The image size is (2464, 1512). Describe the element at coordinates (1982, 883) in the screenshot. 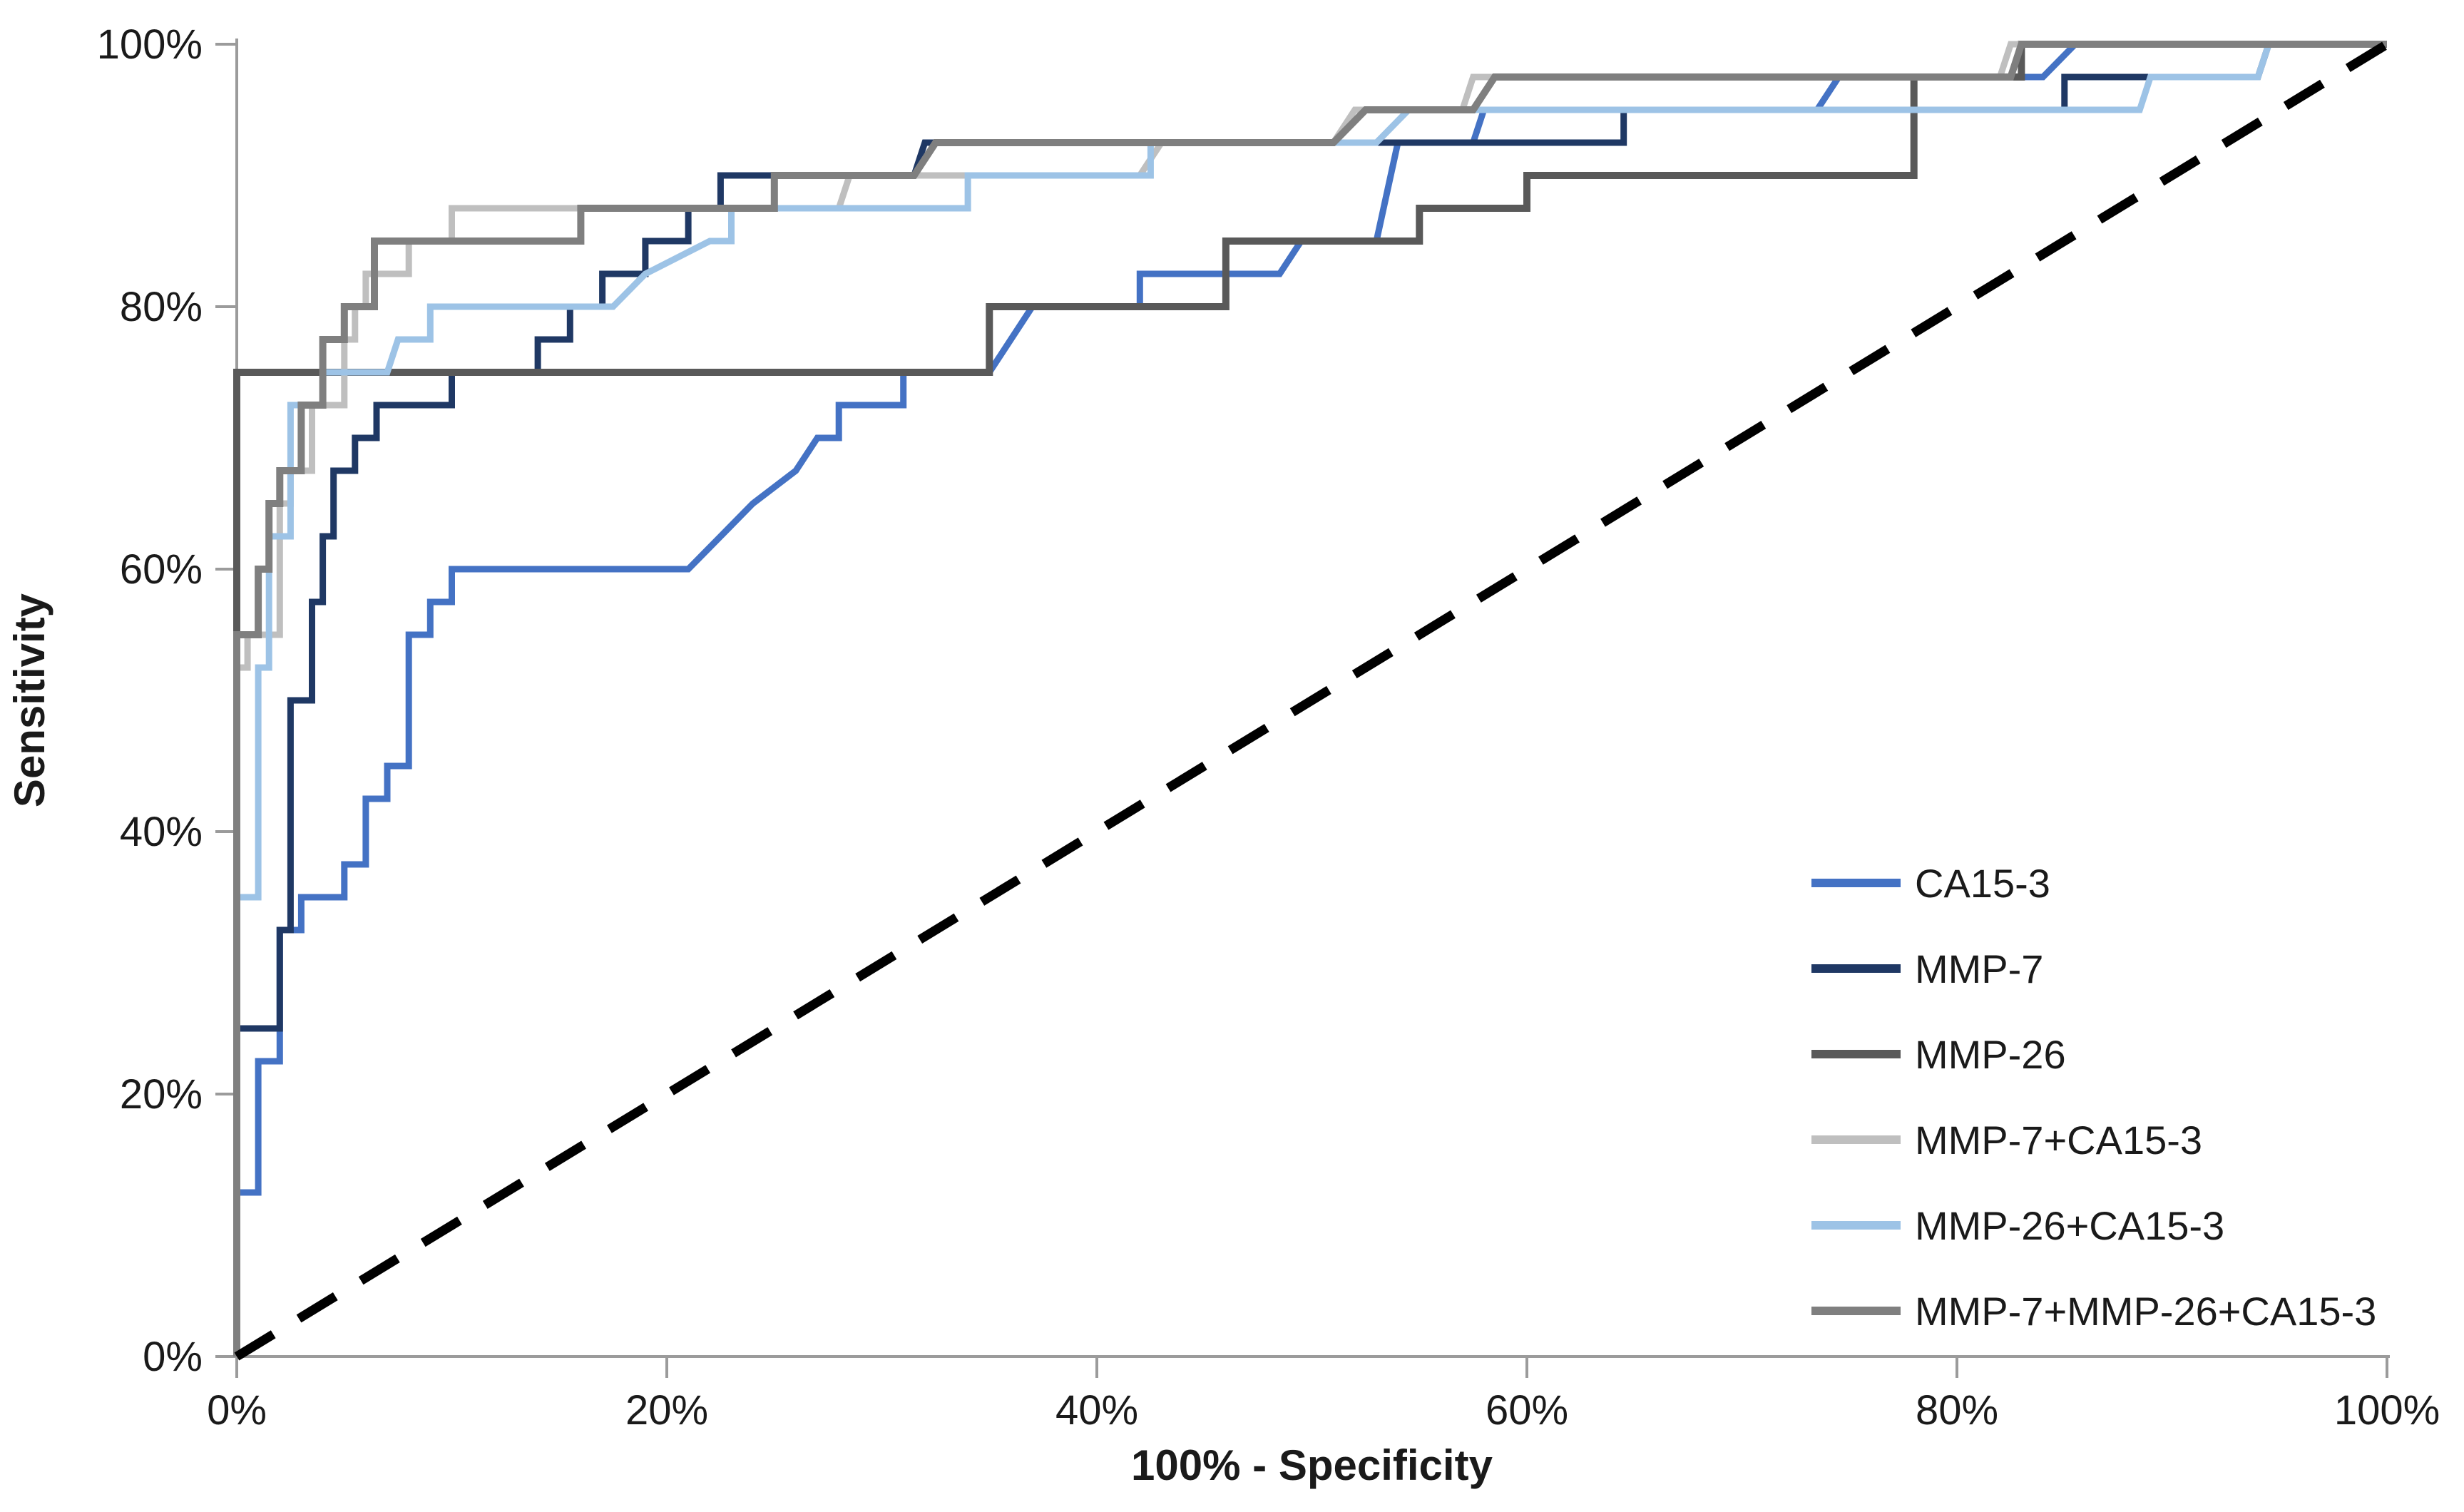

I see `legend-label: CA15-3` at that location.